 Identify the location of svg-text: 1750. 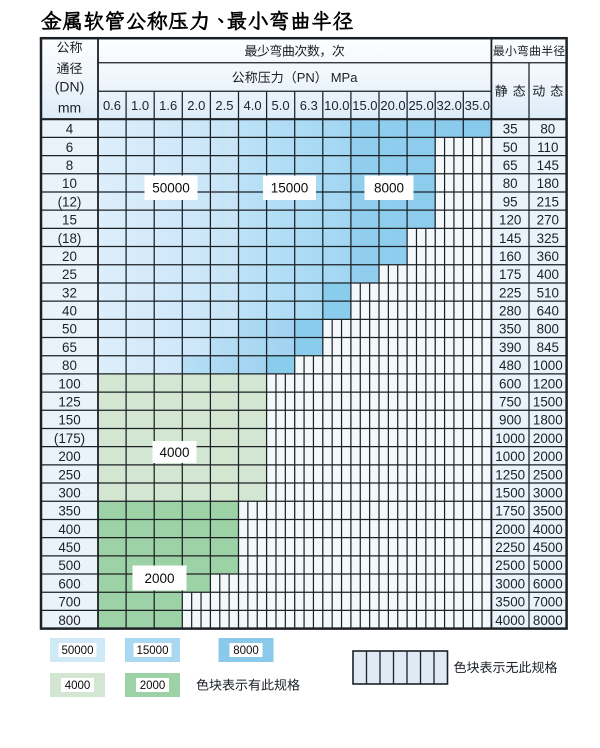
(510, 511).